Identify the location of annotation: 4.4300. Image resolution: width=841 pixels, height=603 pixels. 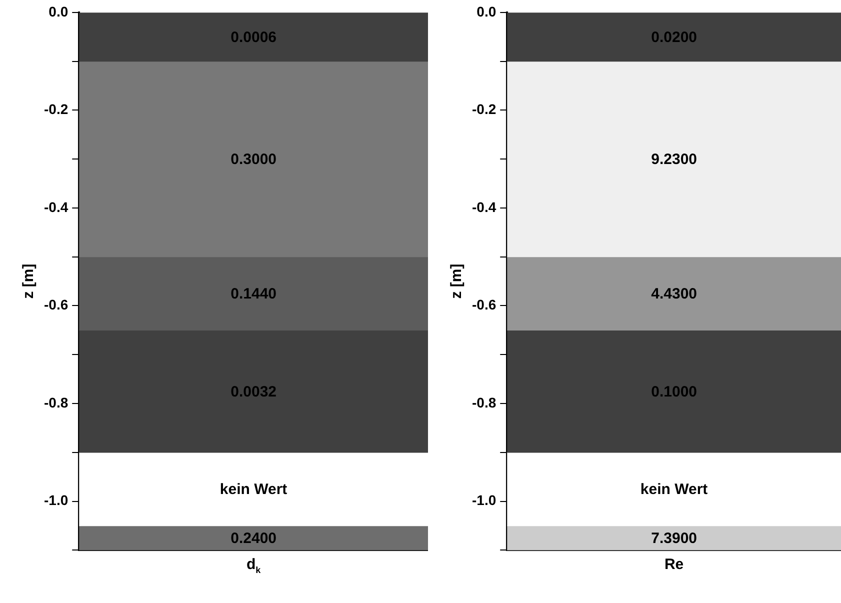
(674, 294).